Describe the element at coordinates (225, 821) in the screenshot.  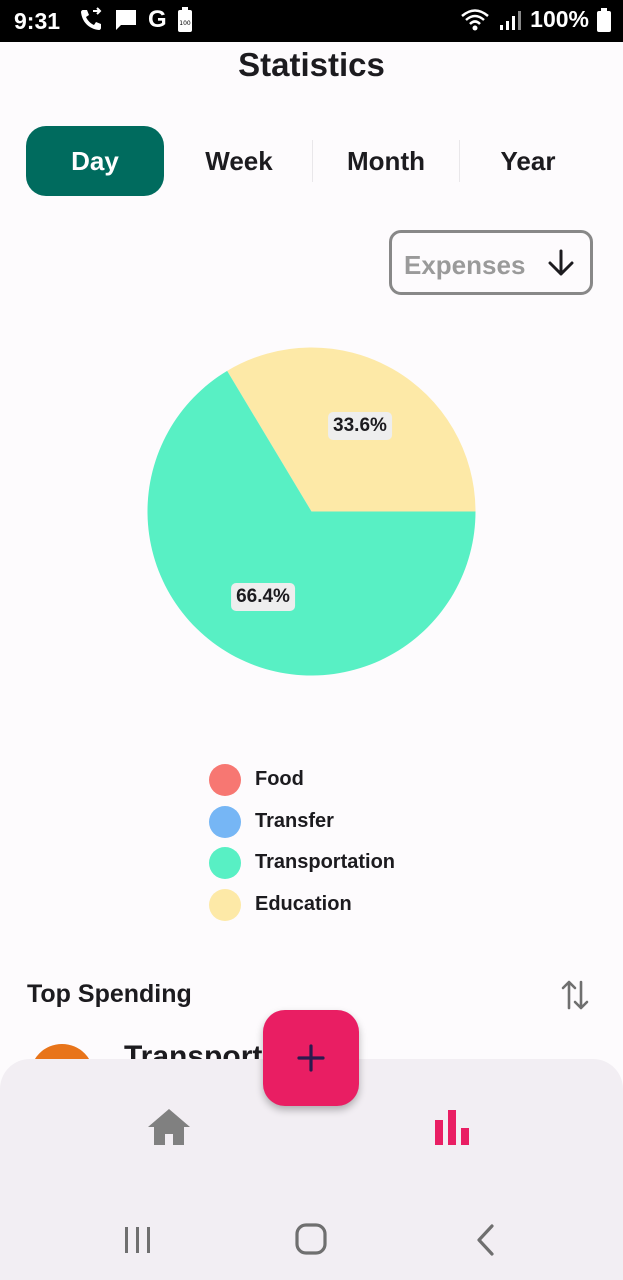
I see `legend-dot-transfer` at that location.